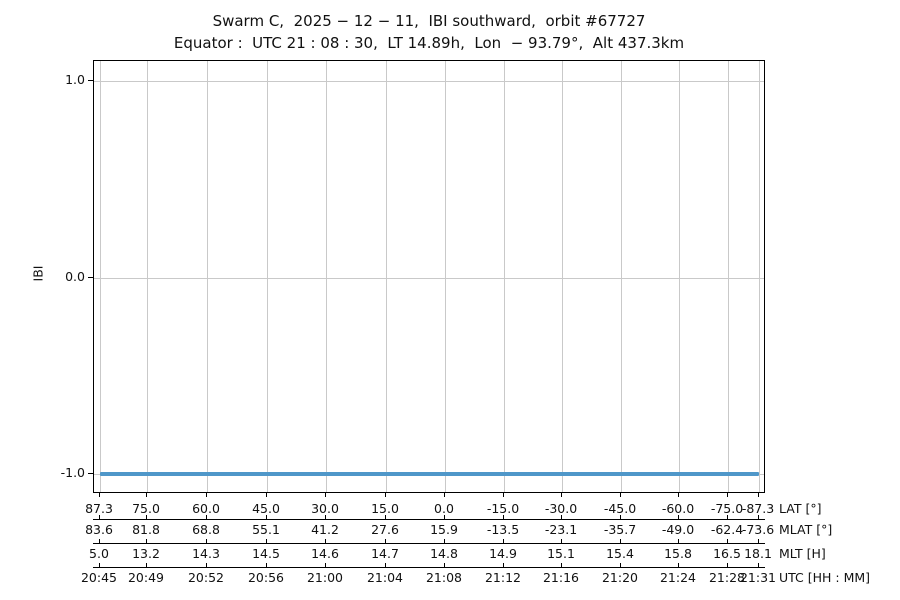 The image size is (900, 600). Describe the element at coordinates (503, 553) in the screenshot. I see `axis-row-value: 14.9` at that location.